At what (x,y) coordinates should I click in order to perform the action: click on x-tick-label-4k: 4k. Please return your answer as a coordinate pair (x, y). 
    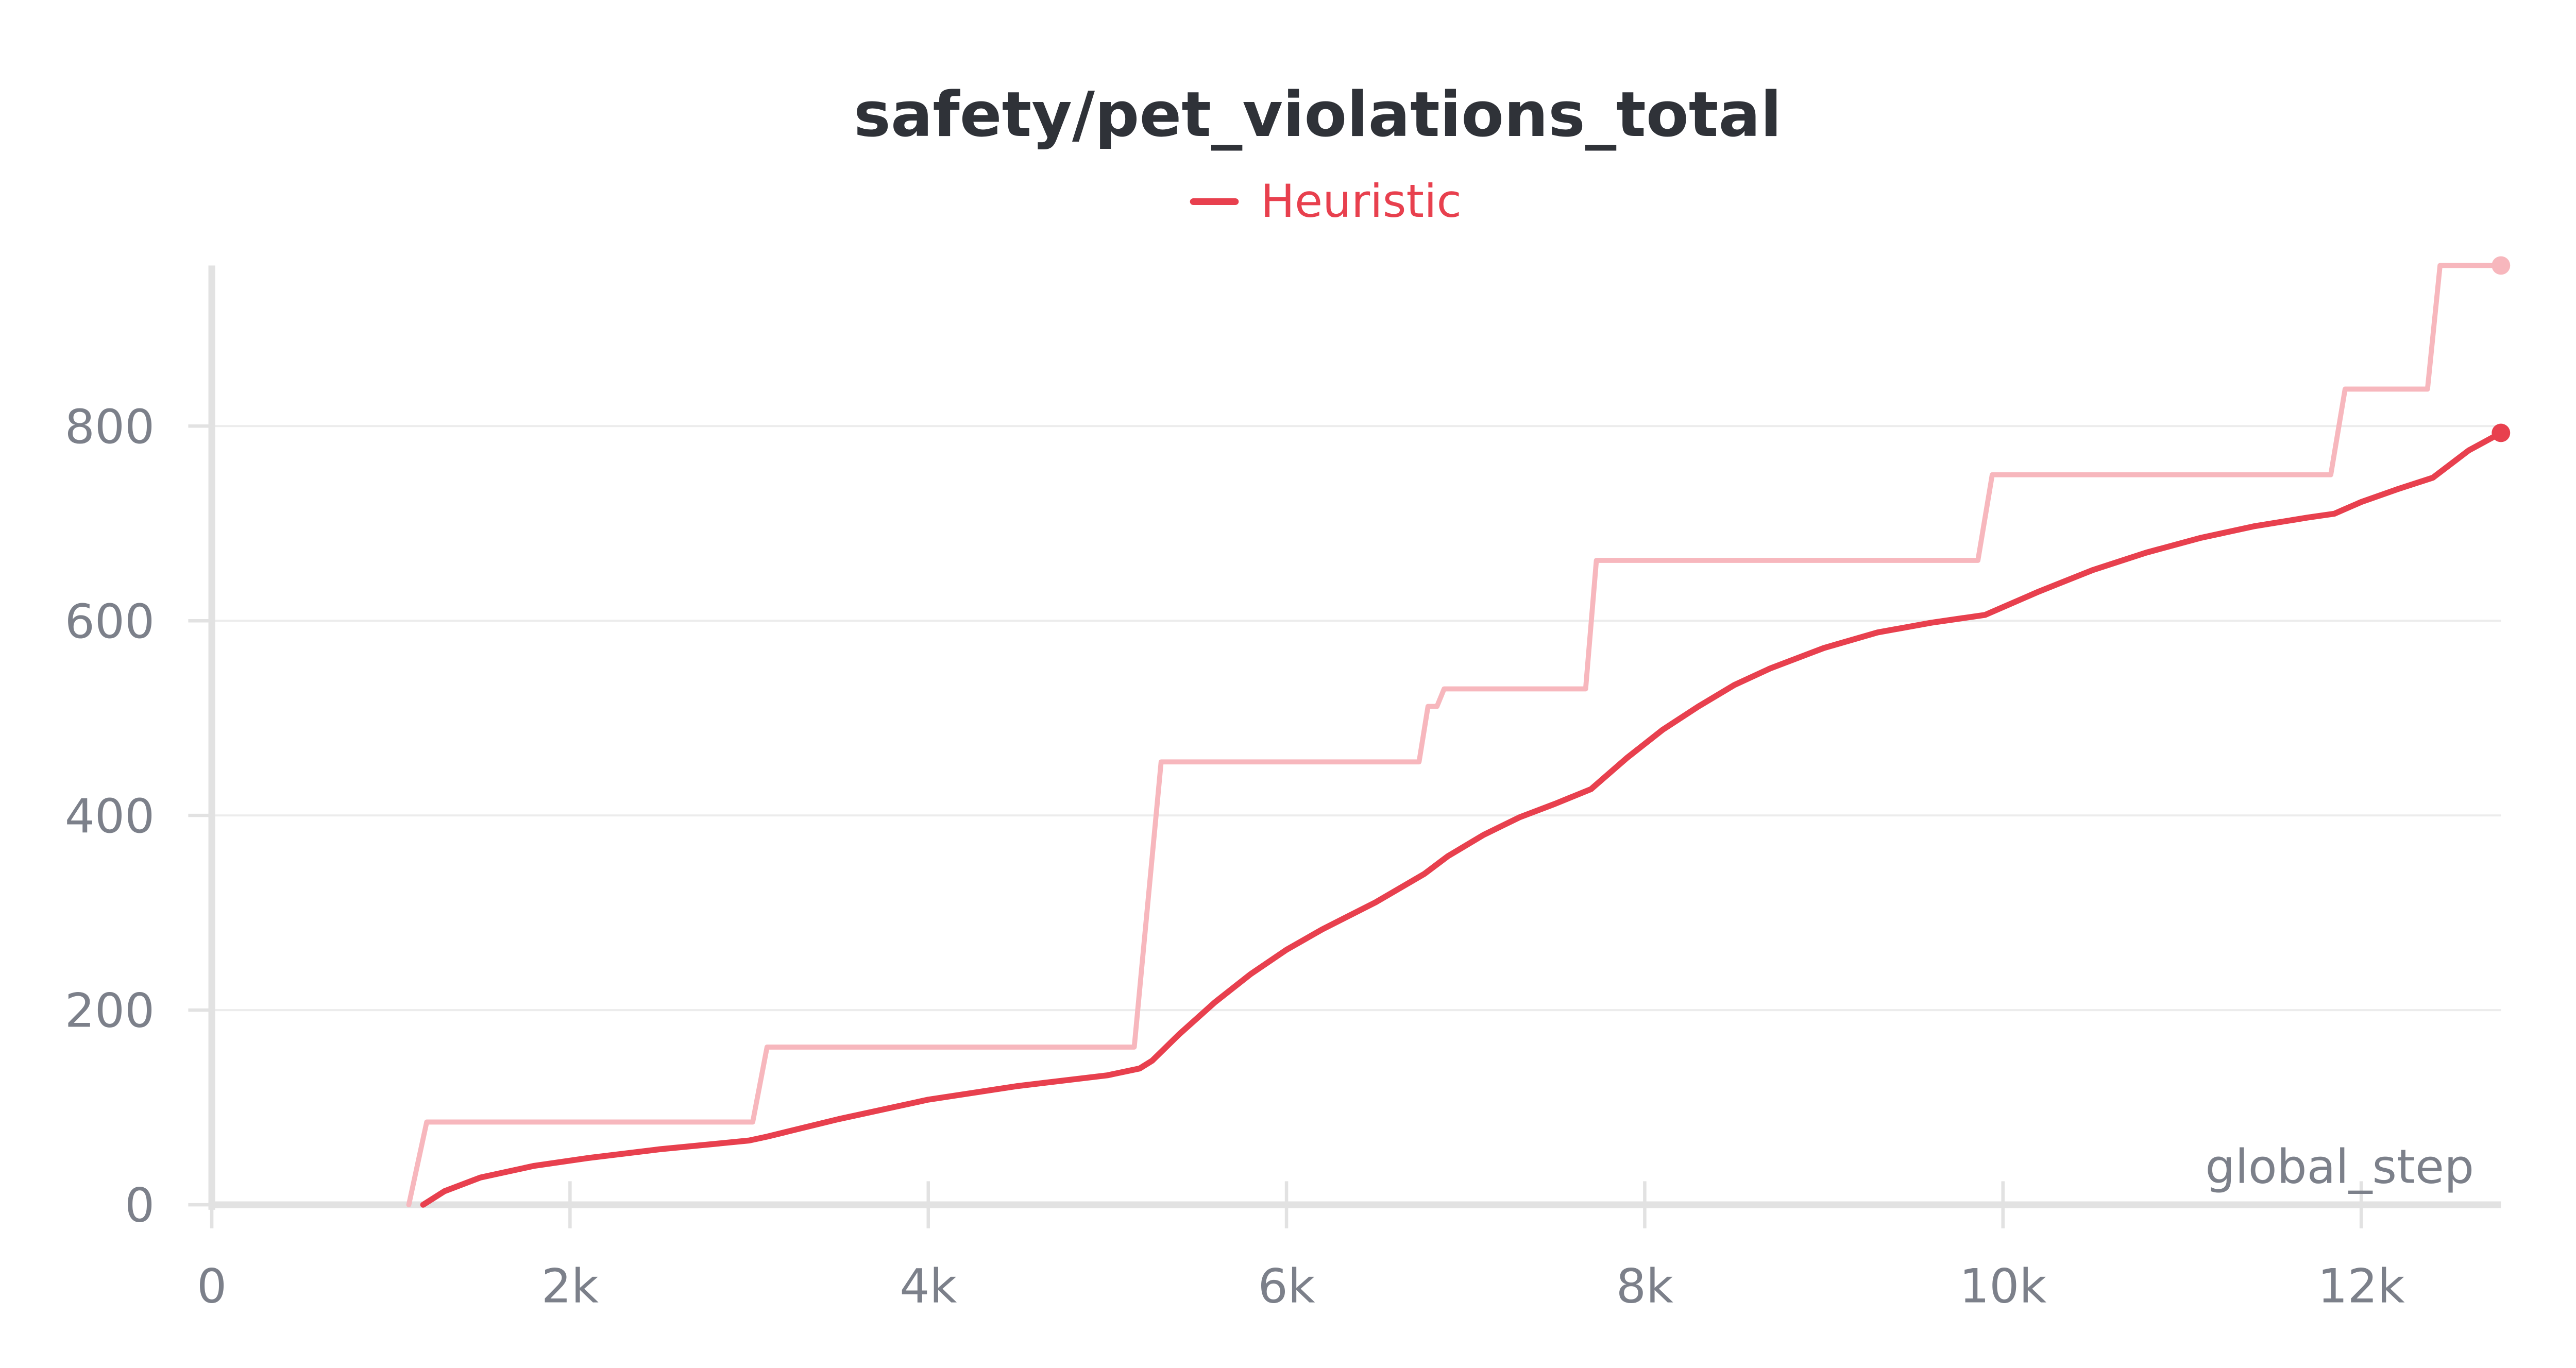
    Looking at the image, I should click on (928, 1285).